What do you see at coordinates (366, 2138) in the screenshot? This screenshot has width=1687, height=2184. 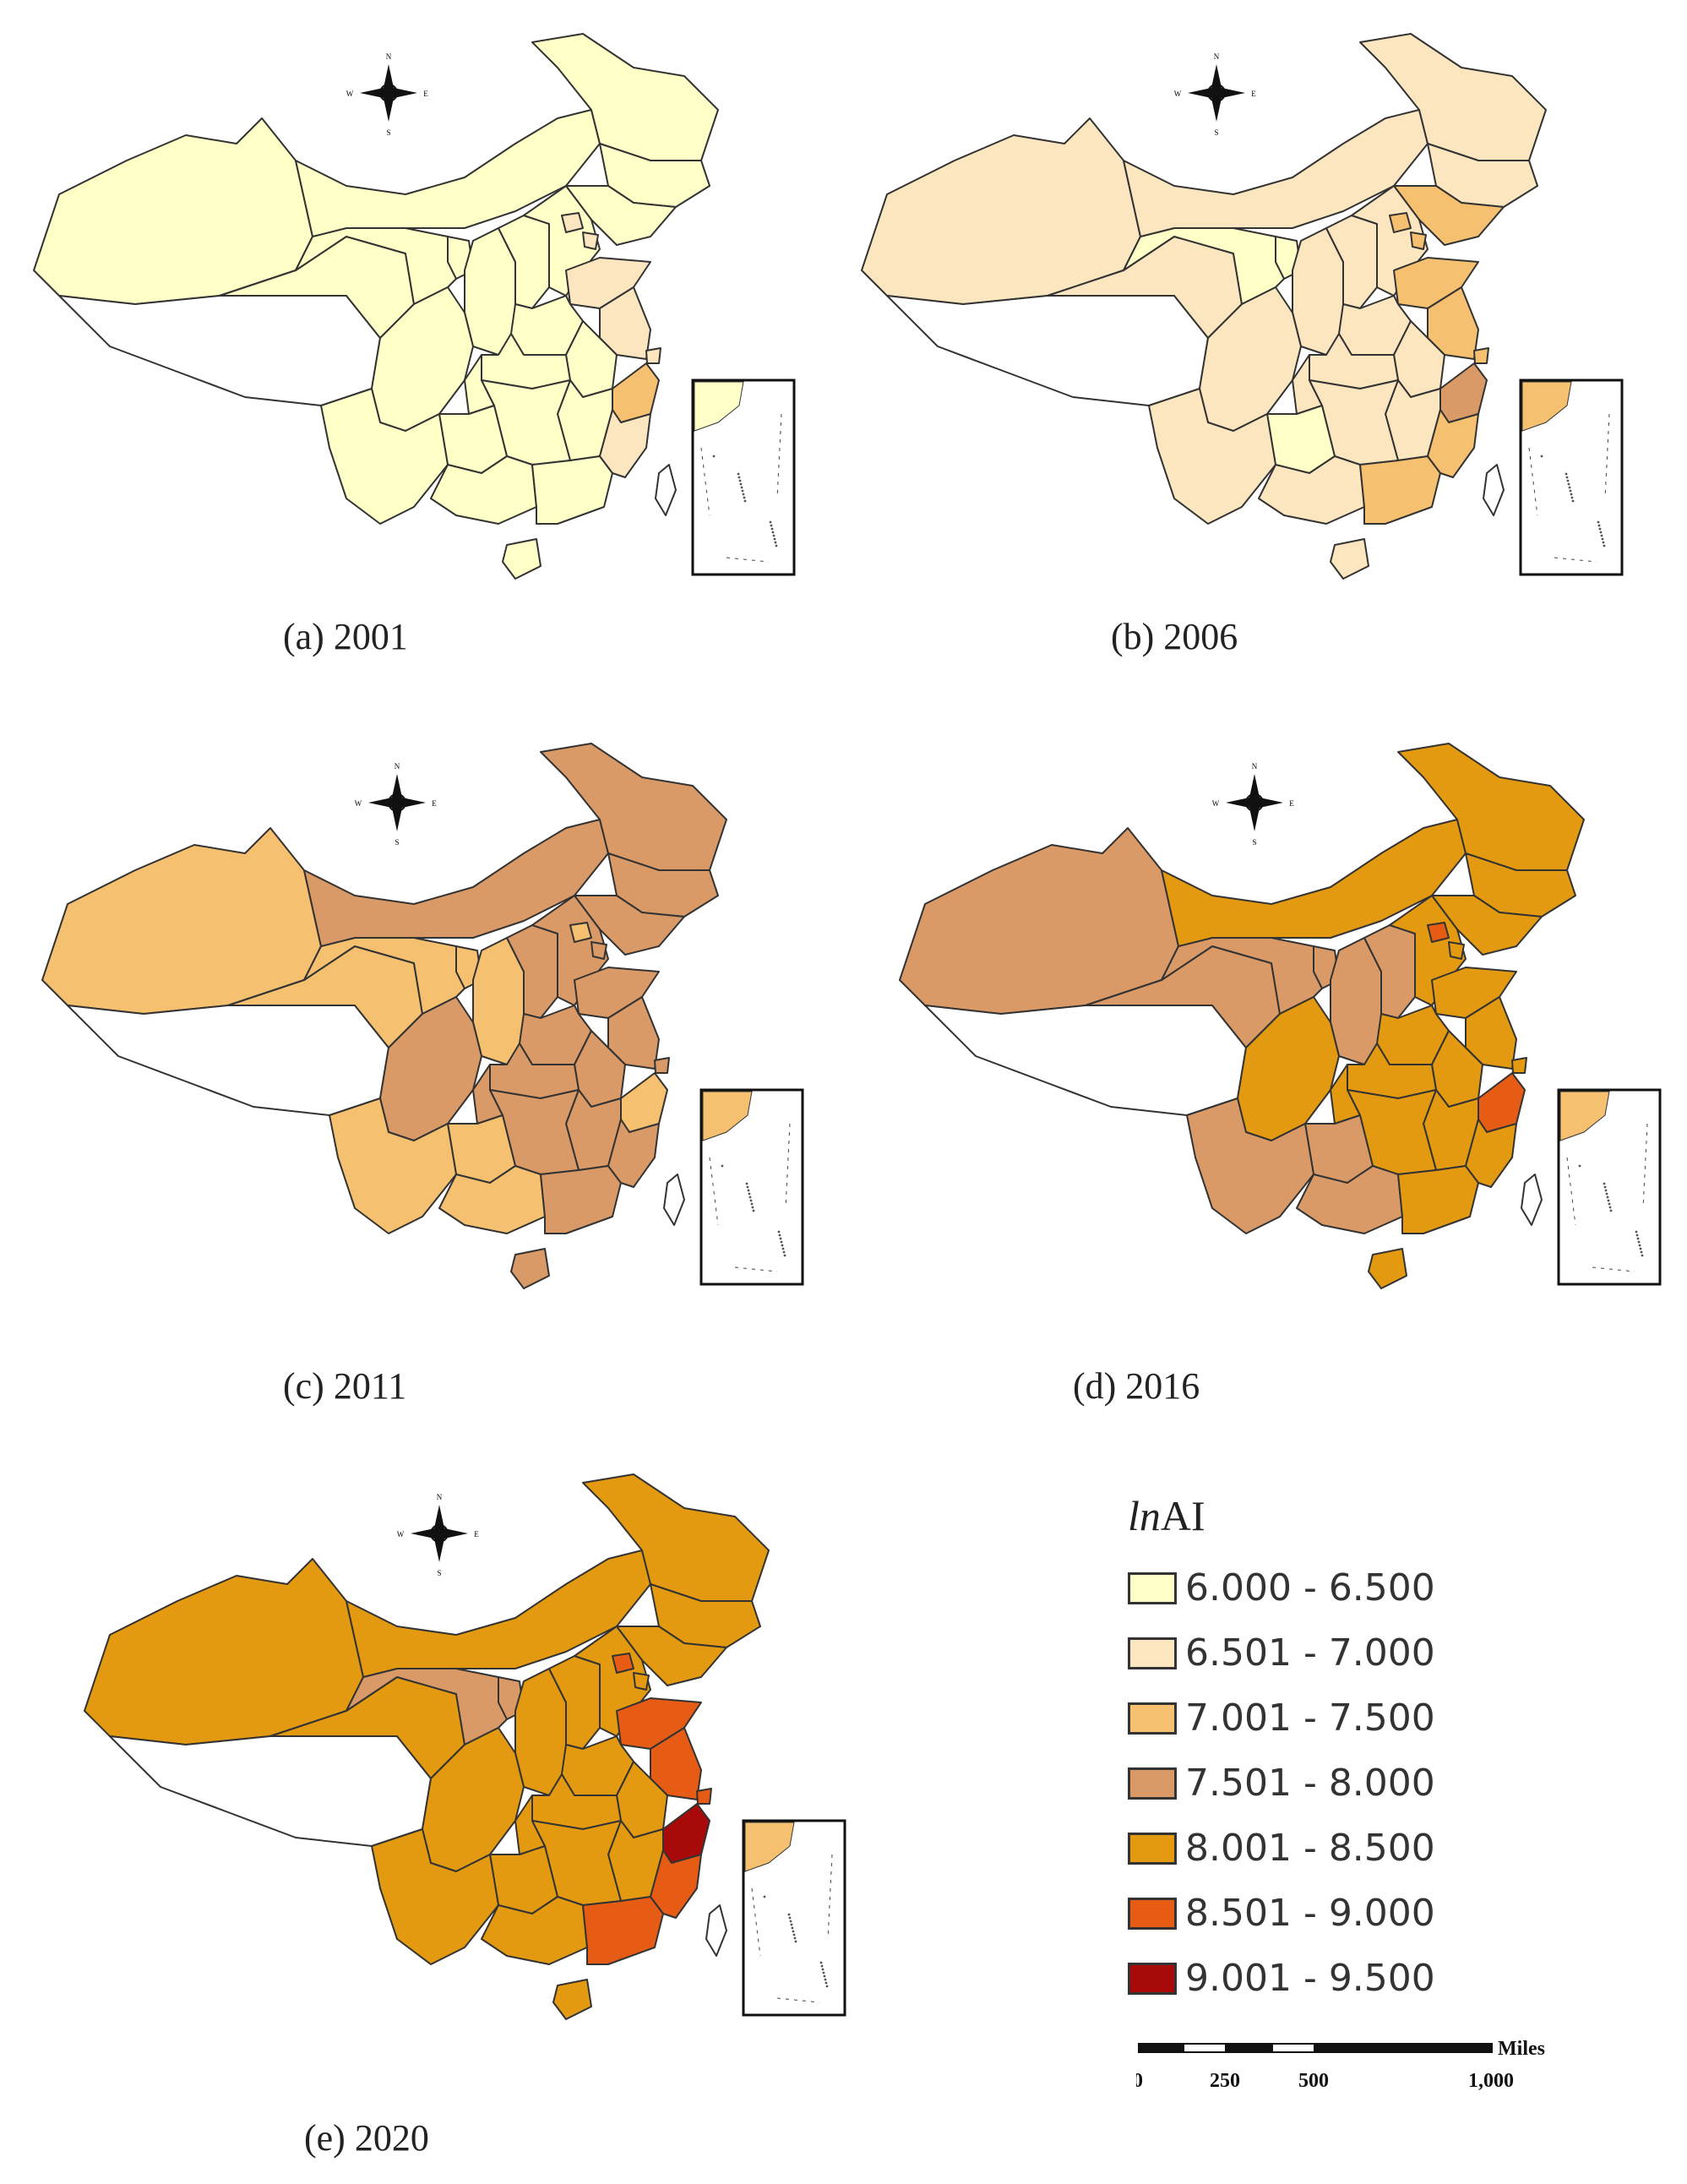 I see `panel-caption: (e) 2020` at bounding box center [366, 2138].